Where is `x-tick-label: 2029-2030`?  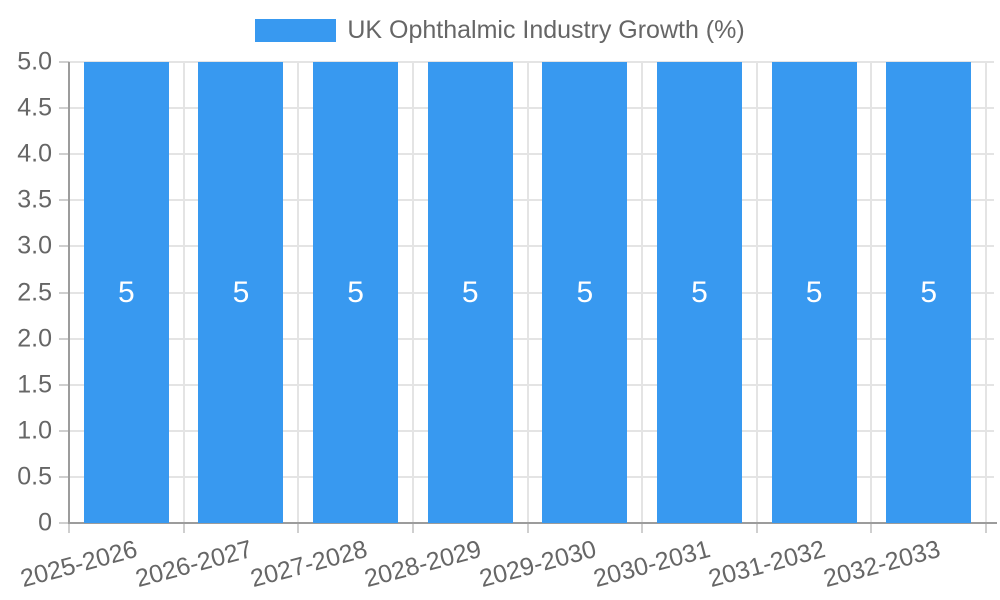 x-tick-label: 2029-2030 is located at coordinates (538, 564).